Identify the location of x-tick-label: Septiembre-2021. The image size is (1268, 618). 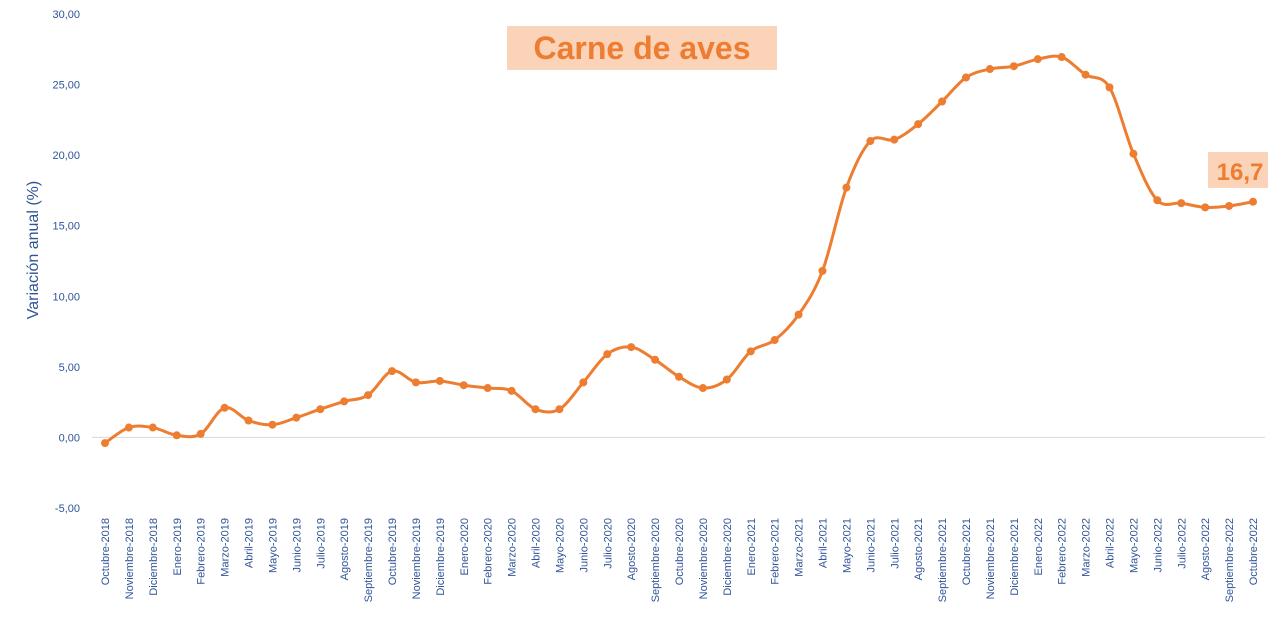
(943, 560).